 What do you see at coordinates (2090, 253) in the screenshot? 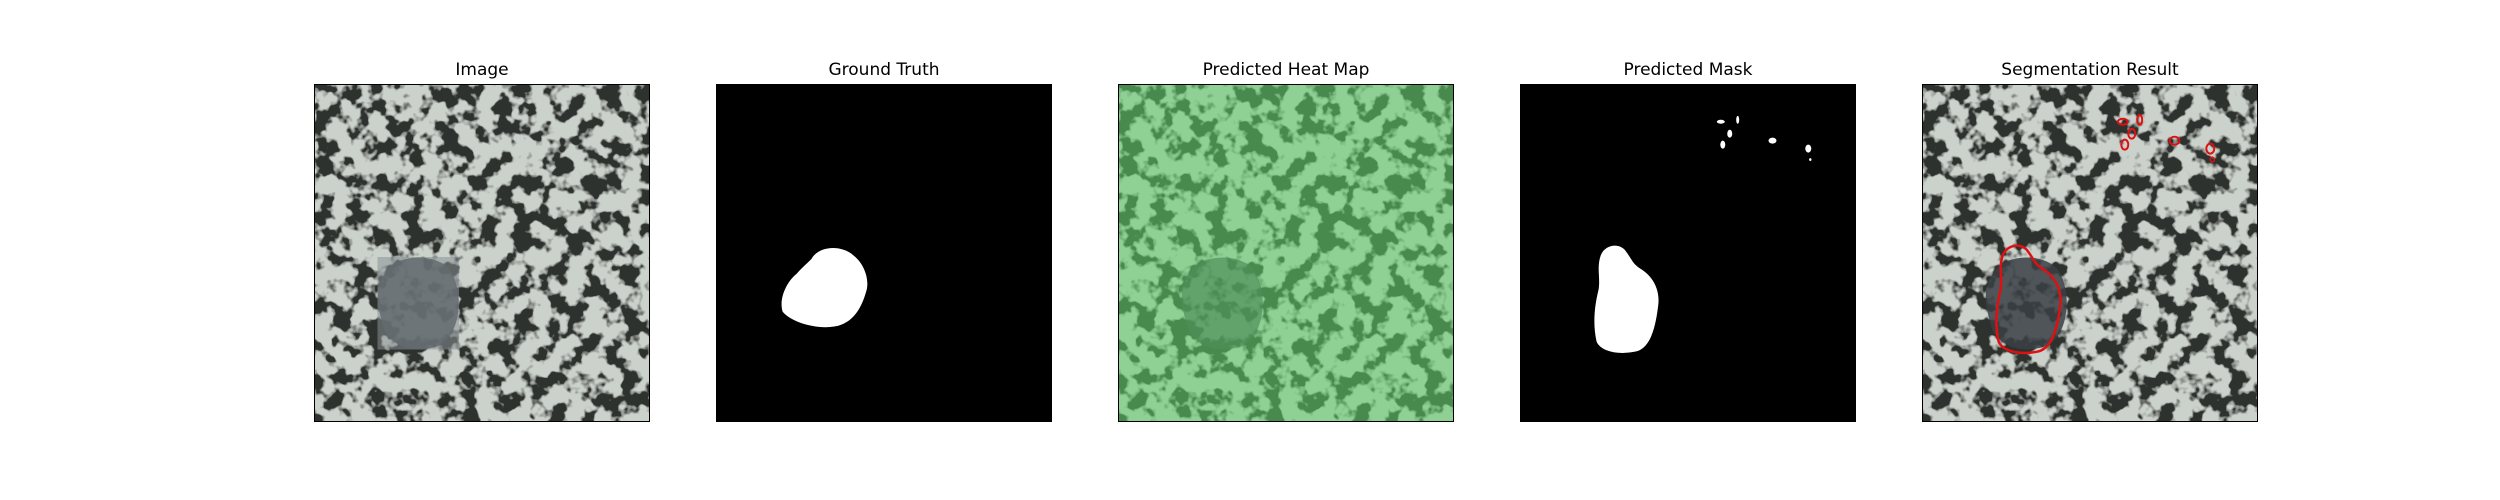
I see `segmentation-overlay` at bounding box center [2090, 253].